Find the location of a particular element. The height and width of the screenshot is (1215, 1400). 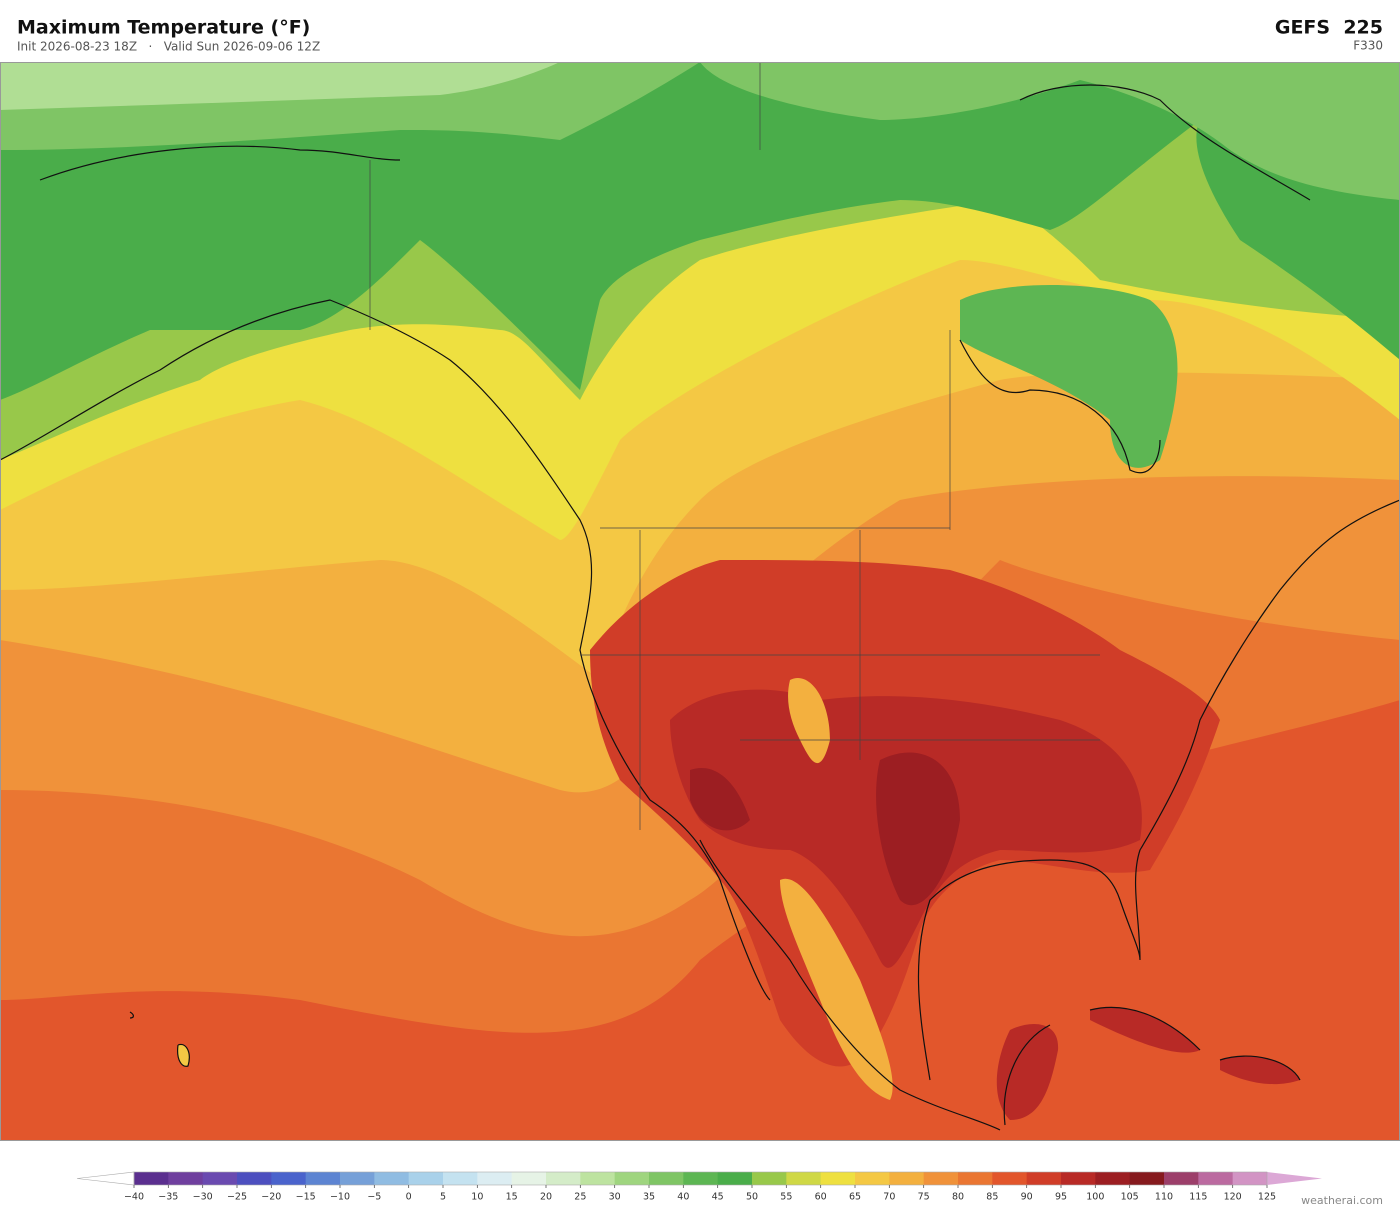

colorbar-tick-label: −35 is located at coordinates (168, 1197).